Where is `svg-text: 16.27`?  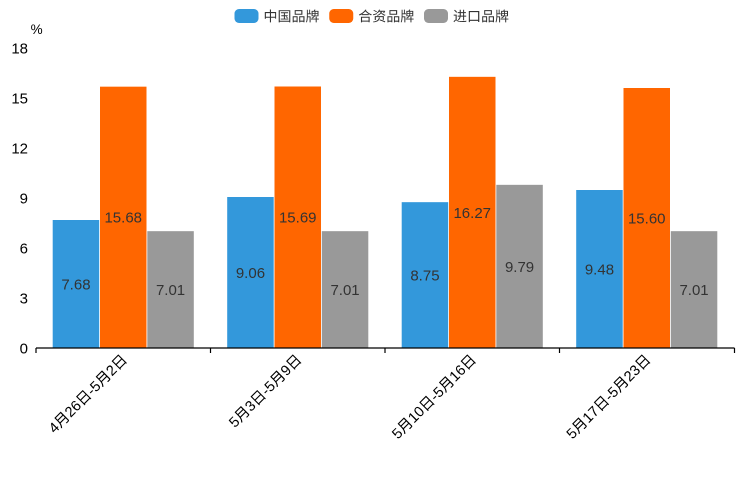 svg-text: 16.27 is located at coordinates (472, 213).